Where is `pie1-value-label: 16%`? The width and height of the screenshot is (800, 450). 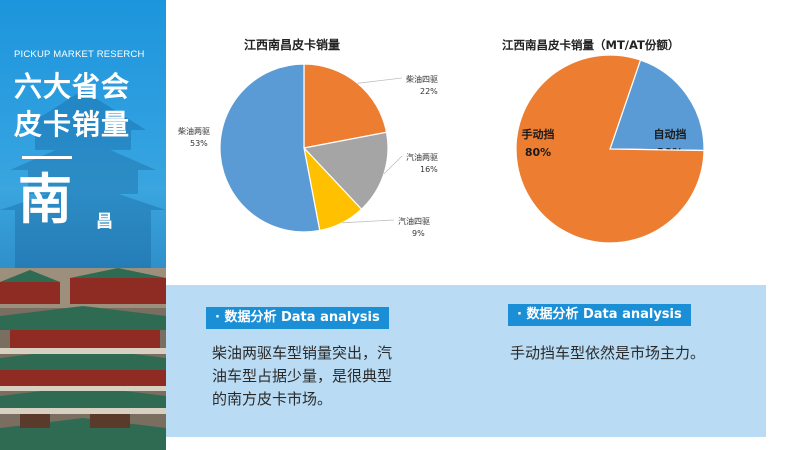 pie1-value-label: 16% is located at coordinates (429, 169).